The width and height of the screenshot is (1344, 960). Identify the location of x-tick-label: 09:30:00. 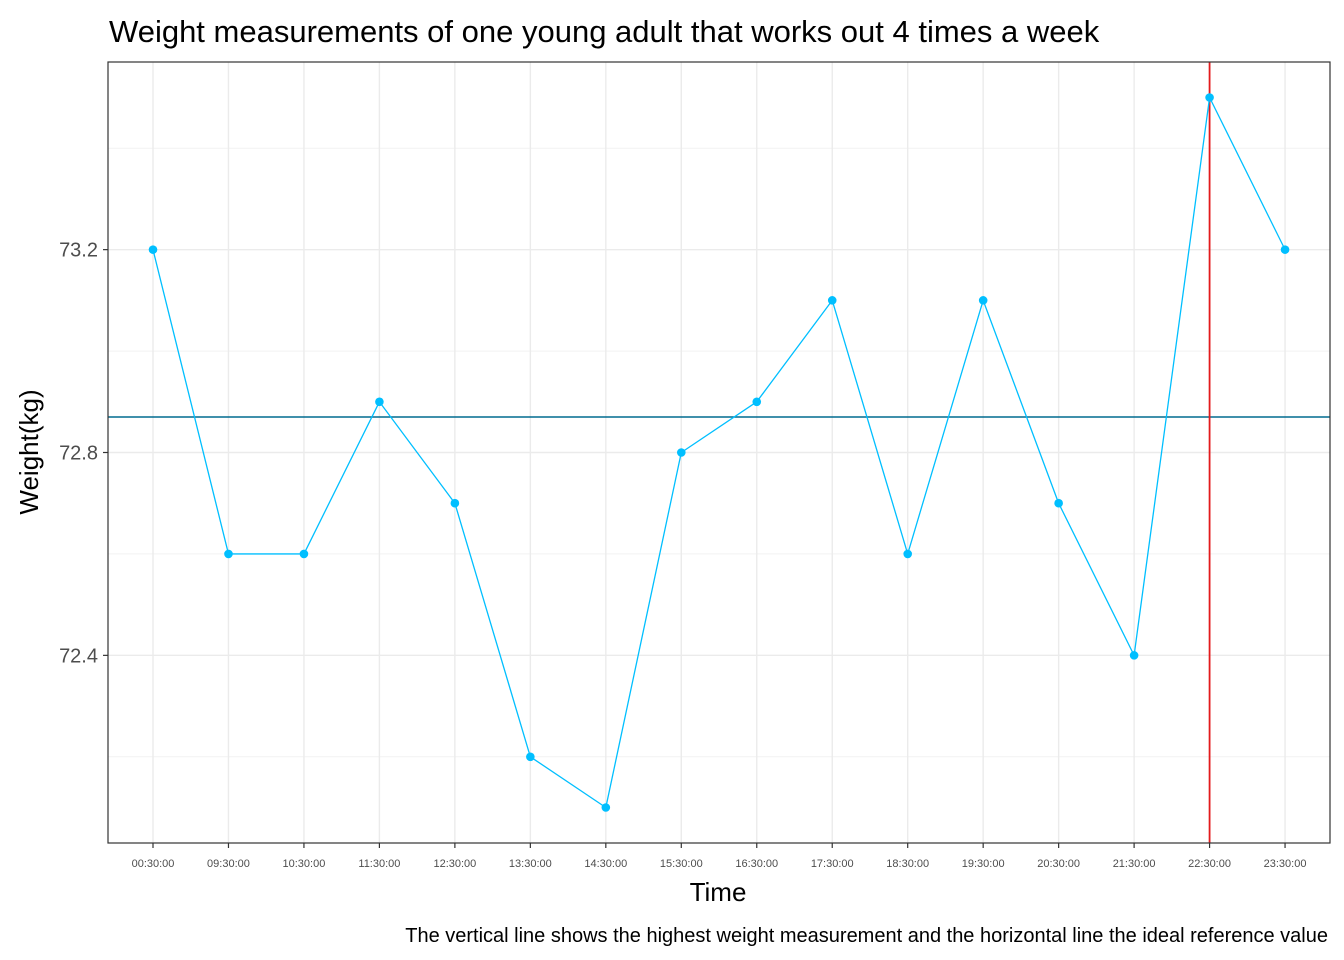
(228, 864).